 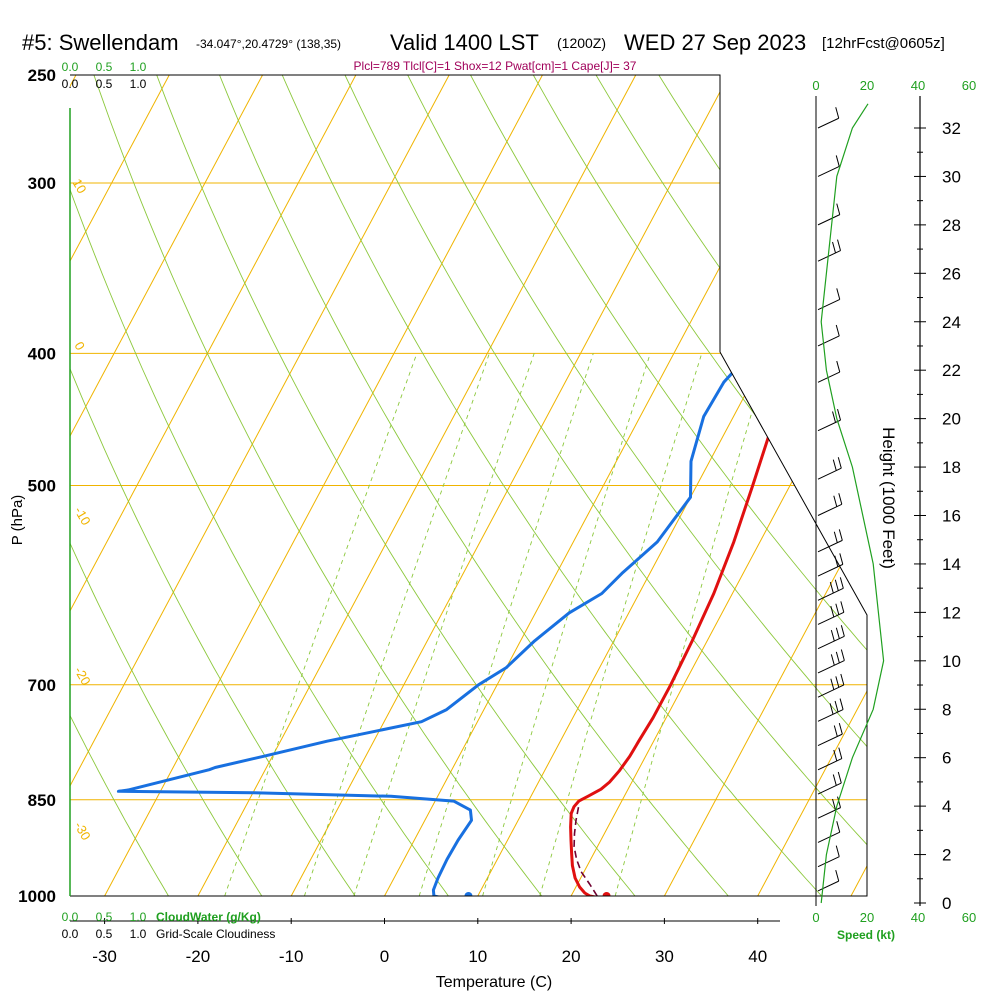 What do you see at coordinates (951, 322) in the screenshot?
I see `height-tick-label: 24` at bounding box center [951, 322].